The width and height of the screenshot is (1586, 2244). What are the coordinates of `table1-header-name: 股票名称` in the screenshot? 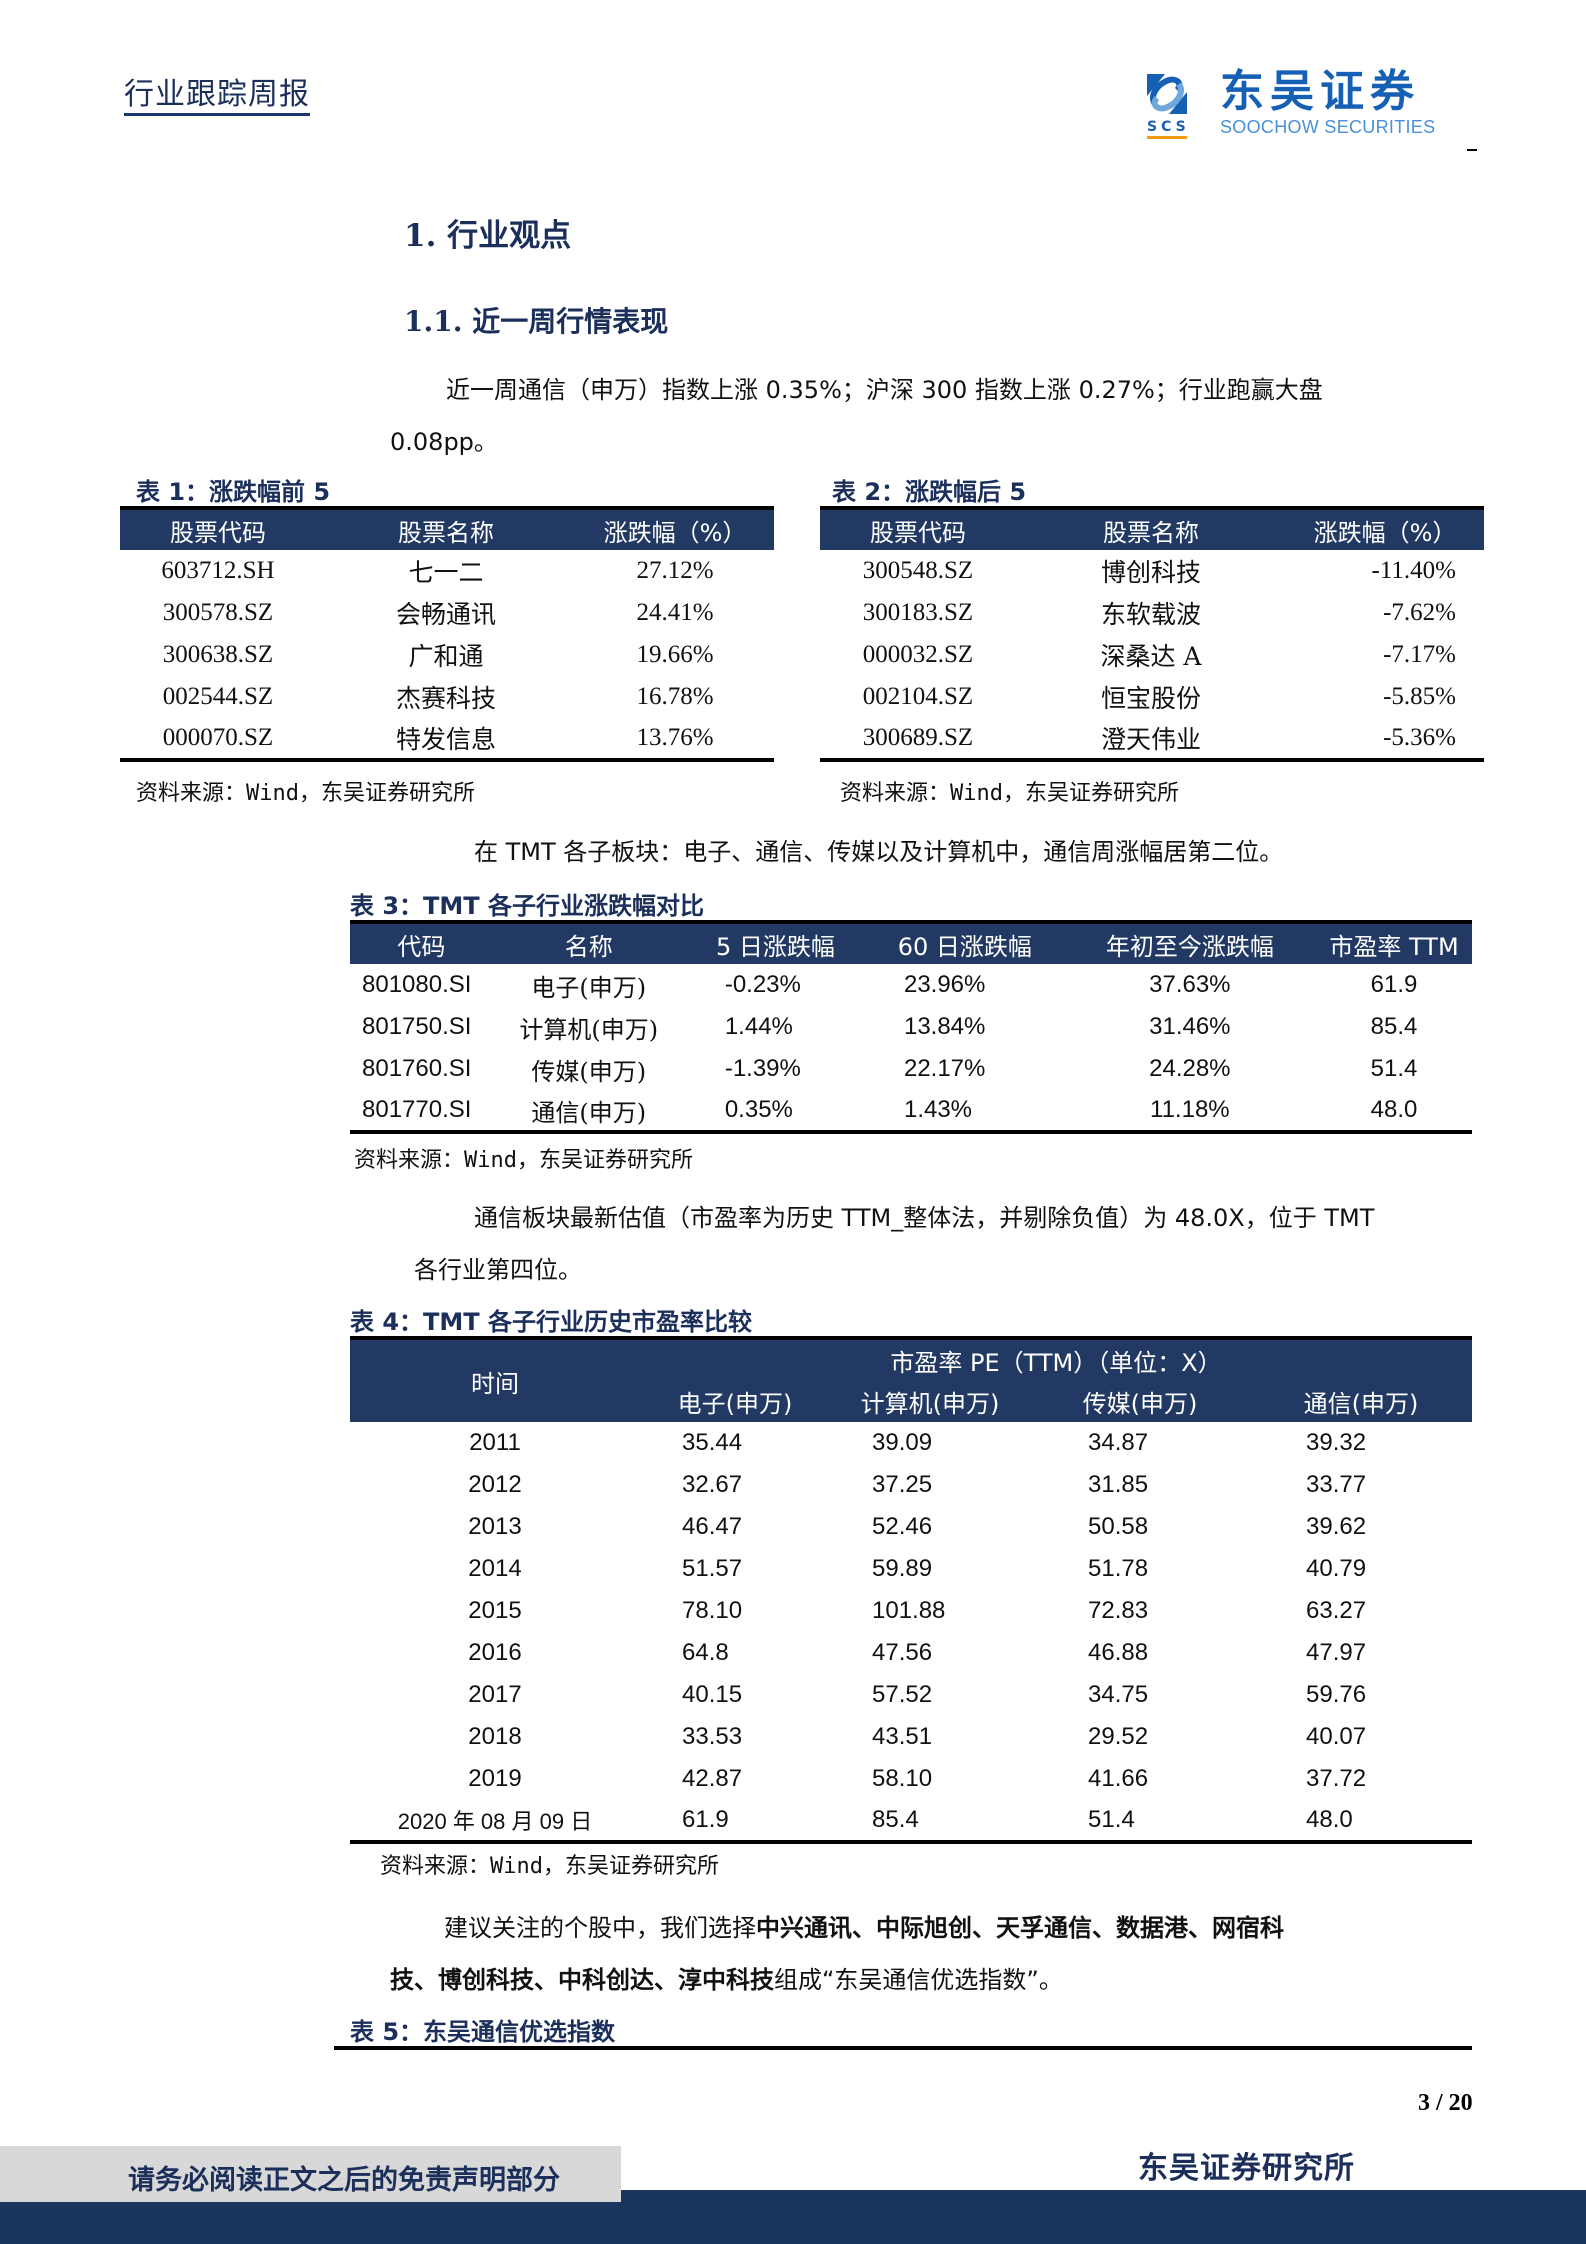 It's located at (446, 529).